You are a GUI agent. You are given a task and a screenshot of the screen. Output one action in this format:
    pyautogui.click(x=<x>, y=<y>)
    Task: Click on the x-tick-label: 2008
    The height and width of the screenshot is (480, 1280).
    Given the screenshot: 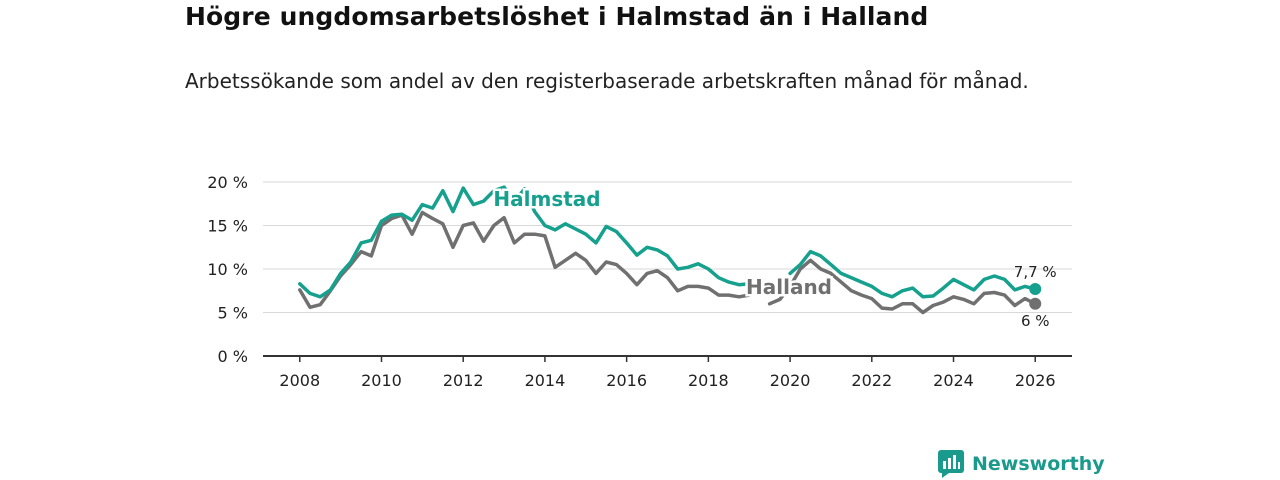 What is the action you would take?
    pyautogui.click(x=299, y=380)
    